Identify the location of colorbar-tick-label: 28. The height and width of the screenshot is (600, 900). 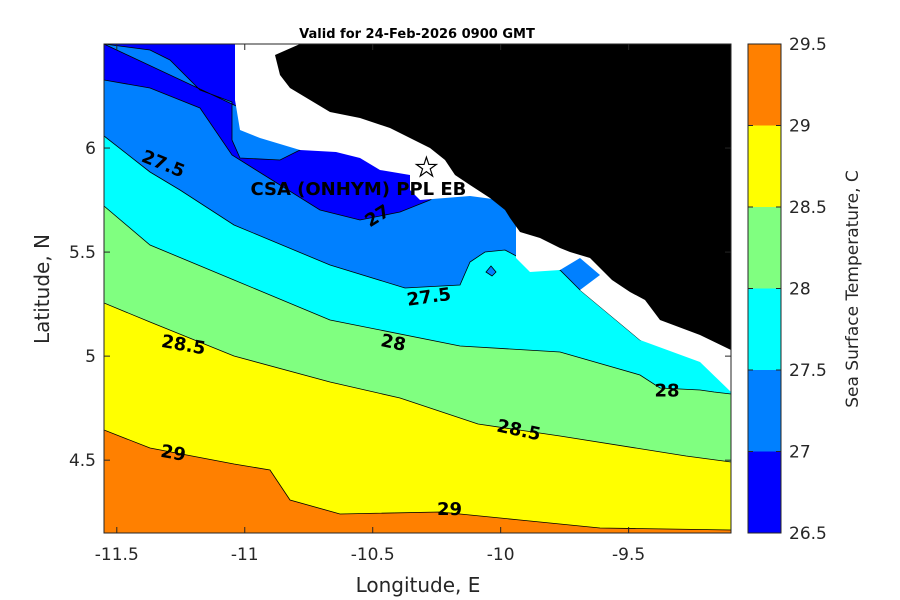
(800, 290).